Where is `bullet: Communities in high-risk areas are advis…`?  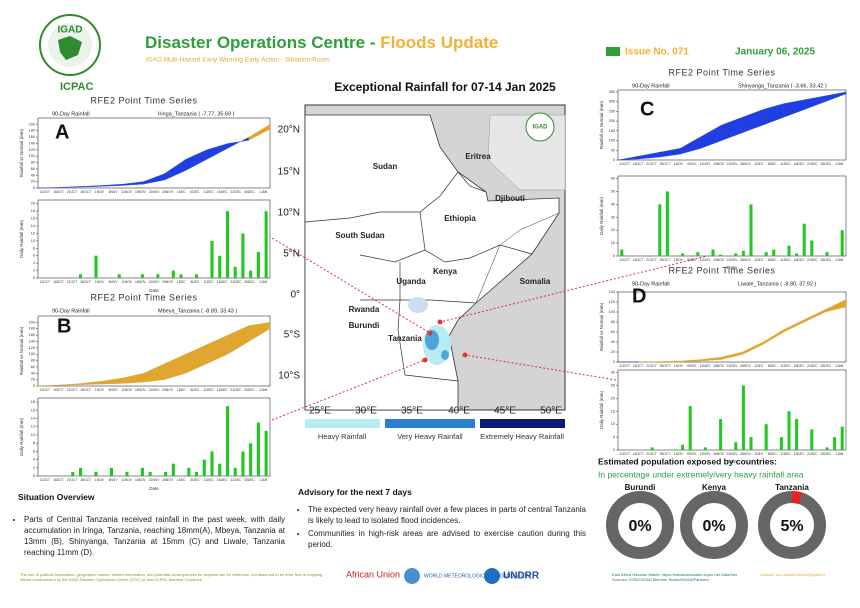
bullet: Communities in high-risk areas are advis… is located at coordinates (447, 539).